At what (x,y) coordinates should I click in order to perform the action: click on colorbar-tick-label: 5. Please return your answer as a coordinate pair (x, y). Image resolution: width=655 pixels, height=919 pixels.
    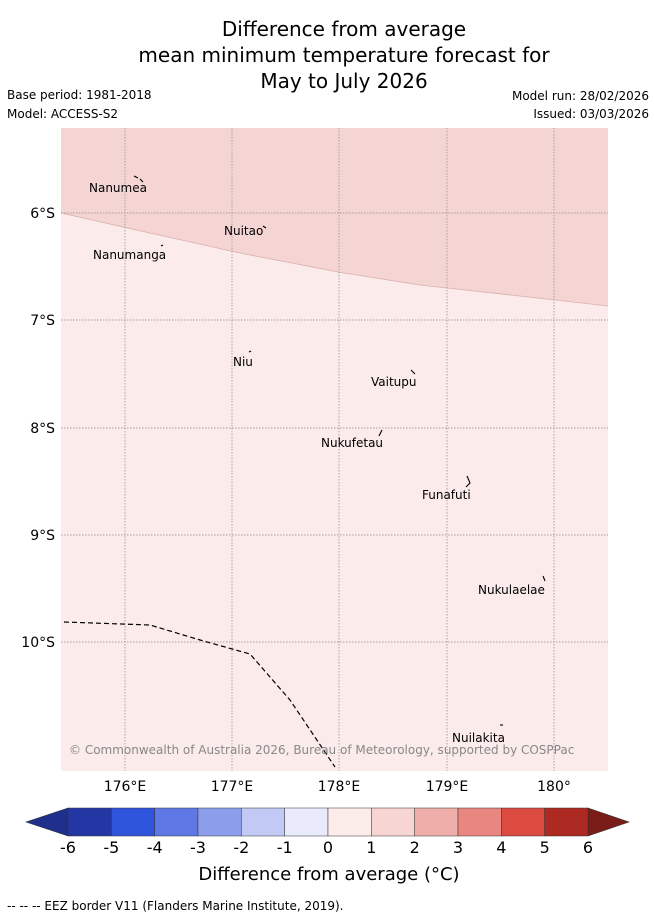
    Looking at the image, I should click on (545, 847).